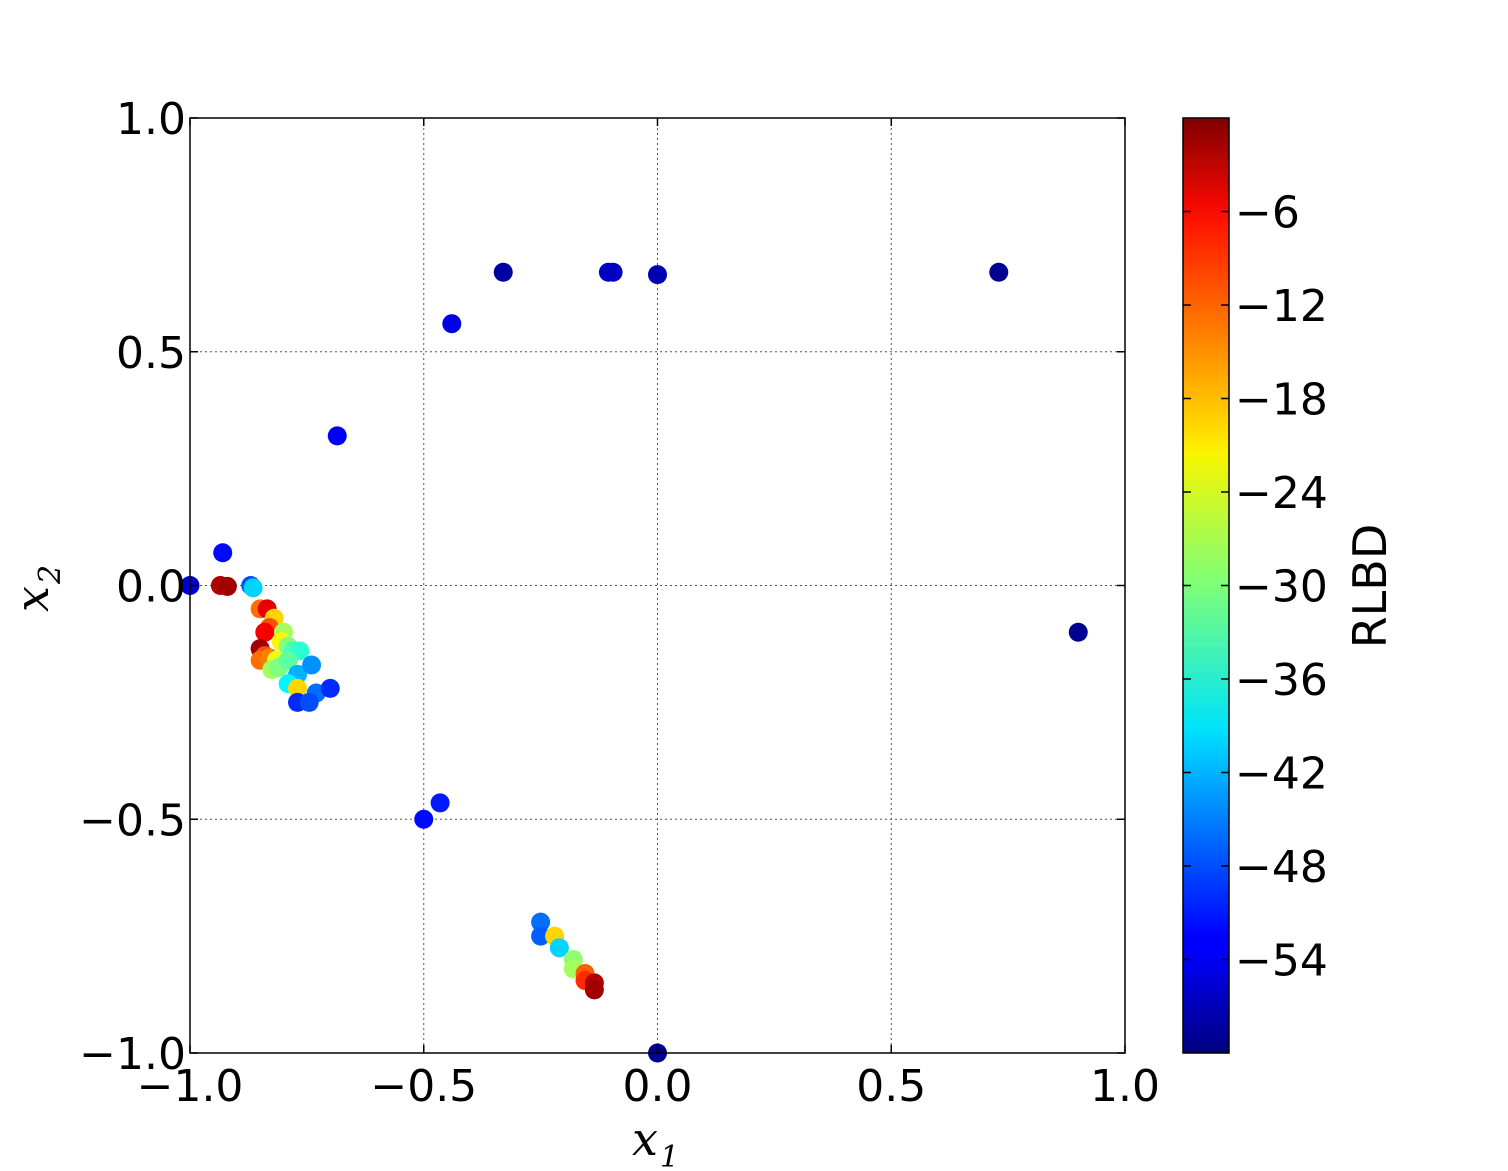 The height and width of the screenshot is (1171, 1508). What do you see at coordinates (1281, 400) in the screenshot?
I see `colorbar-tick-label: −18` at bounding box center [1281, 400].